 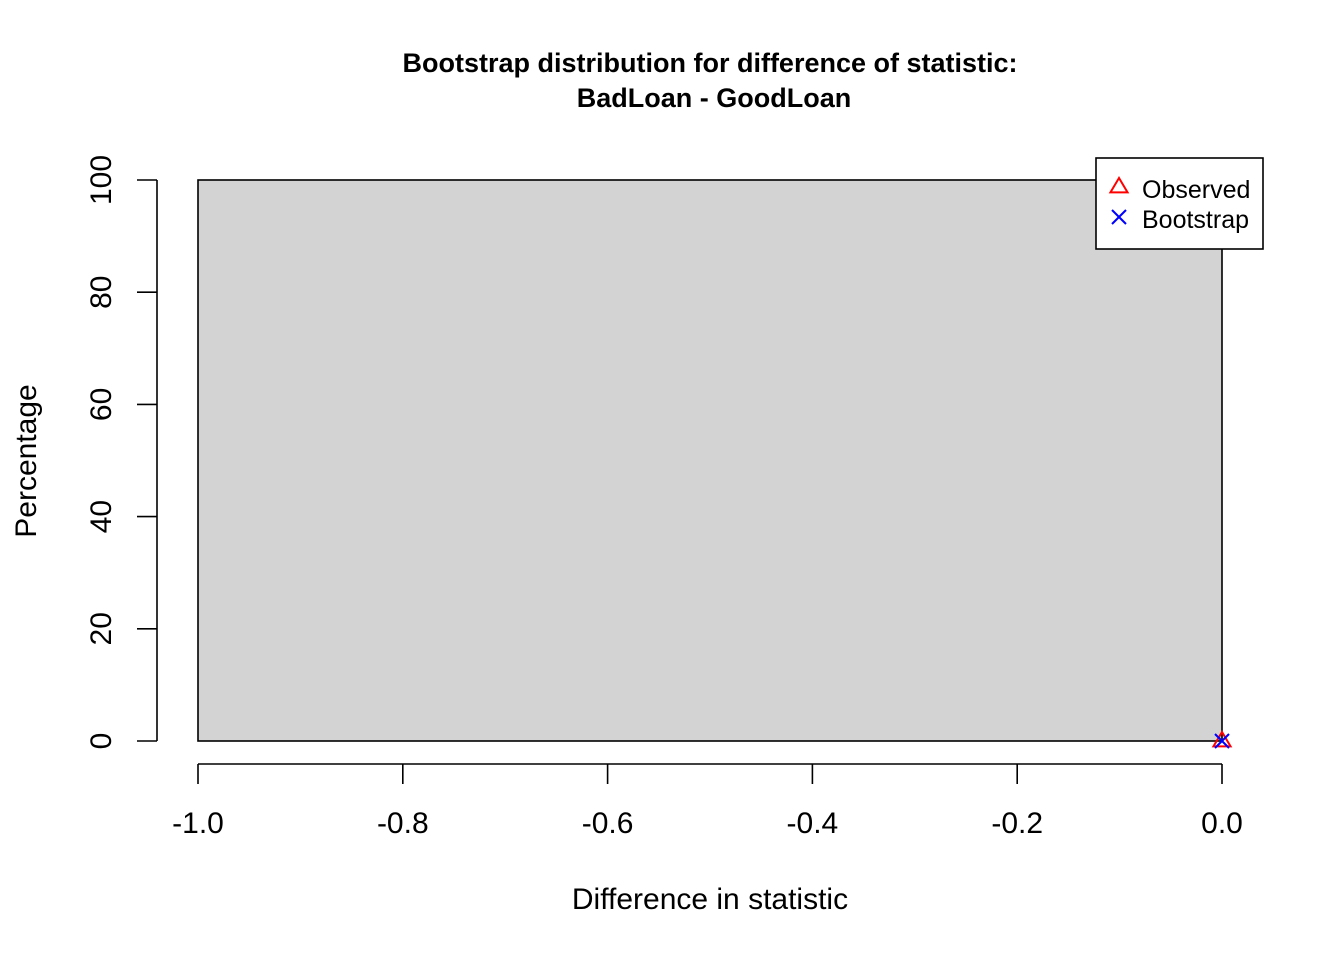 I want to click on legend-marker-observed, so click(x=1119, y=185).